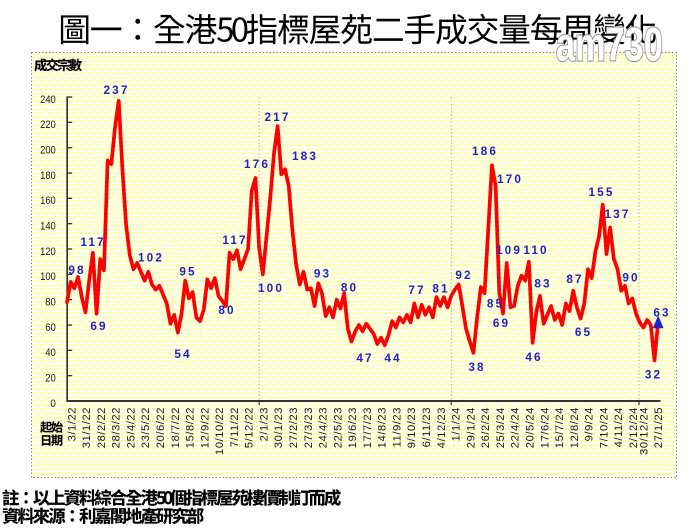 Image resolution: width=694 pixels, height=530 pixels. I want to click on svg-text: 63, so click(661, 313).